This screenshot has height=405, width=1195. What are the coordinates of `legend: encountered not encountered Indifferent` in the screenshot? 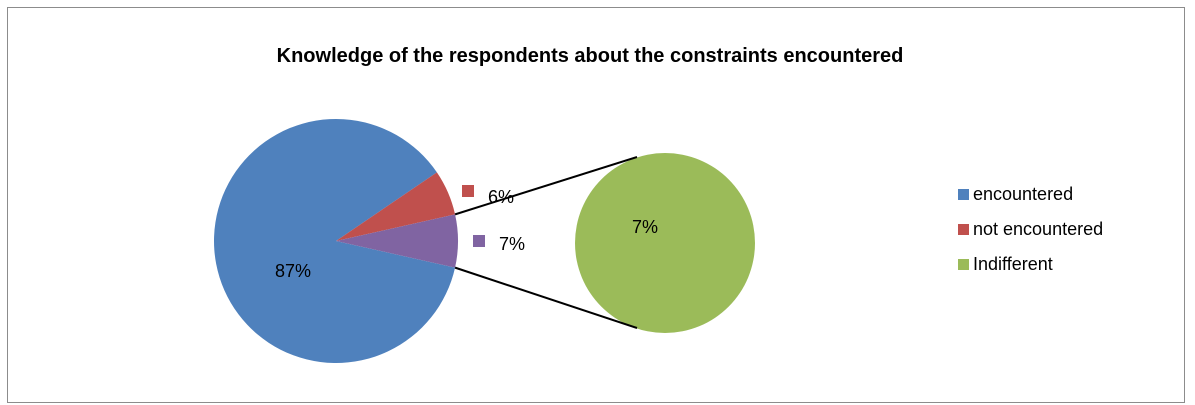 It's located at (1030, 235).